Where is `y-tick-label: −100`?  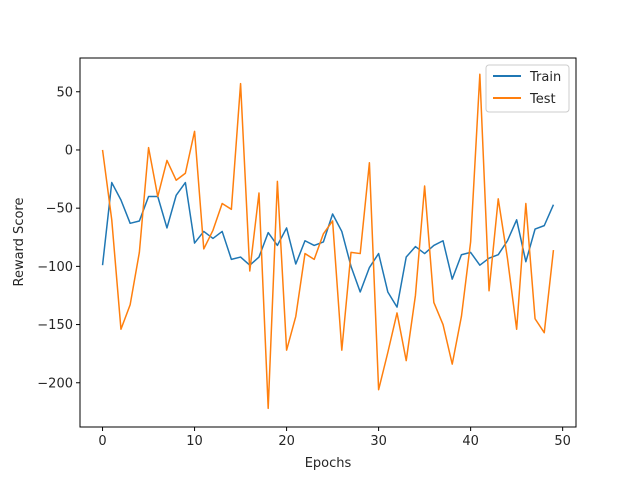 y-tick-label: −100 is located at coordinates (55, 267).